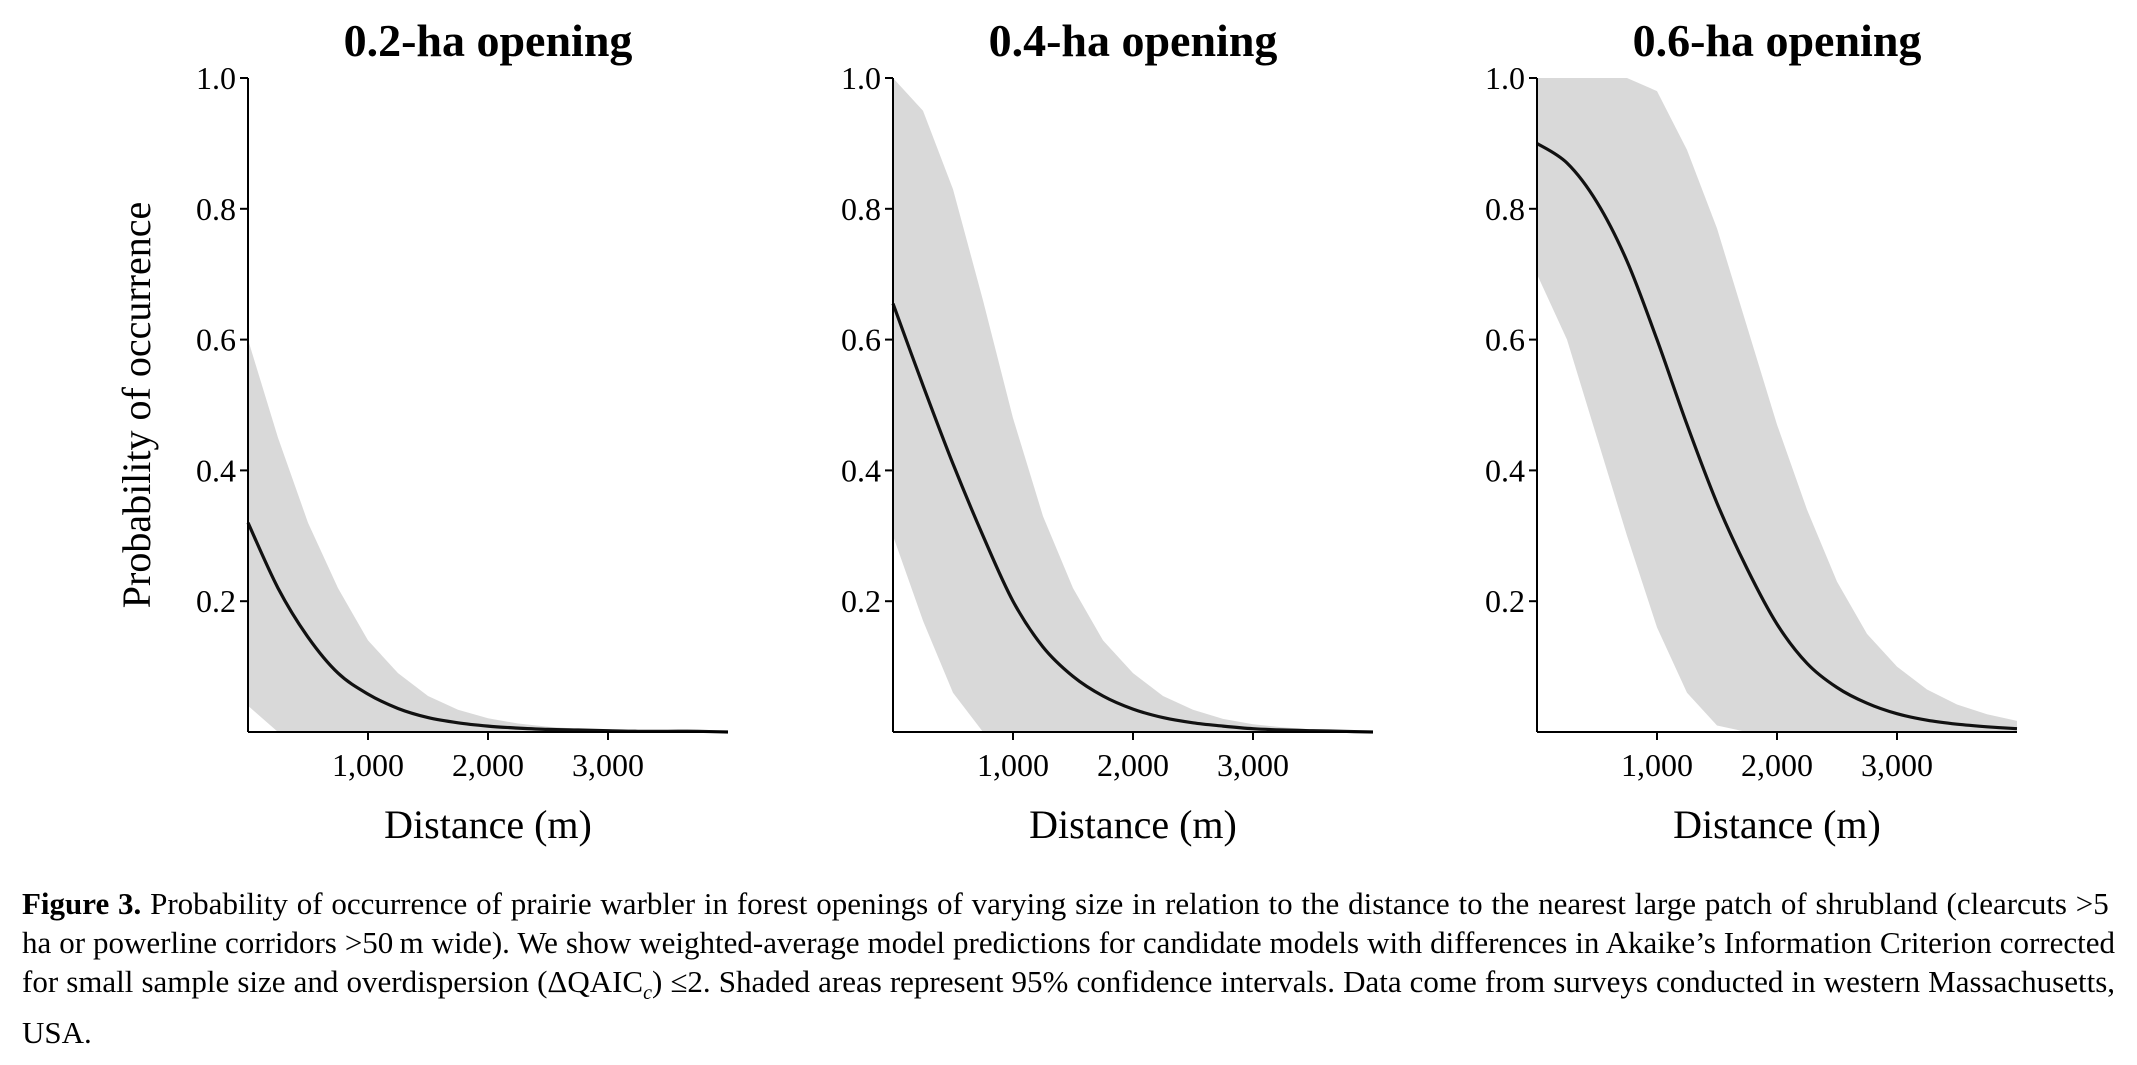  Describe the element at coordinates (136, 405) in the screenshot. I see `y-axis-label: Probability of occurrence` at that location.